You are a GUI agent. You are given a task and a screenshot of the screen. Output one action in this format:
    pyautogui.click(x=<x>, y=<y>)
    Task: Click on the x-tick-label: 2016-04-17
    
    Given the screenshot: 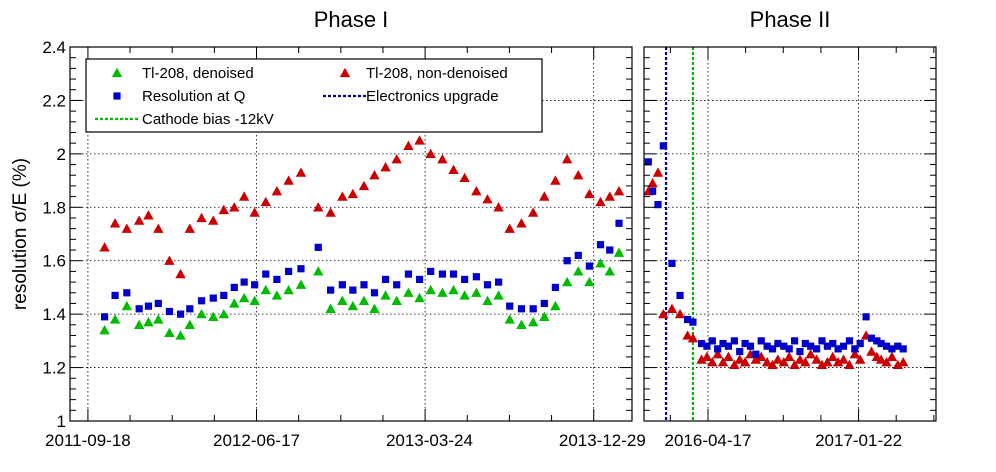 What is the action you would take?
    pyautogui.click(x=708, y=440)
    